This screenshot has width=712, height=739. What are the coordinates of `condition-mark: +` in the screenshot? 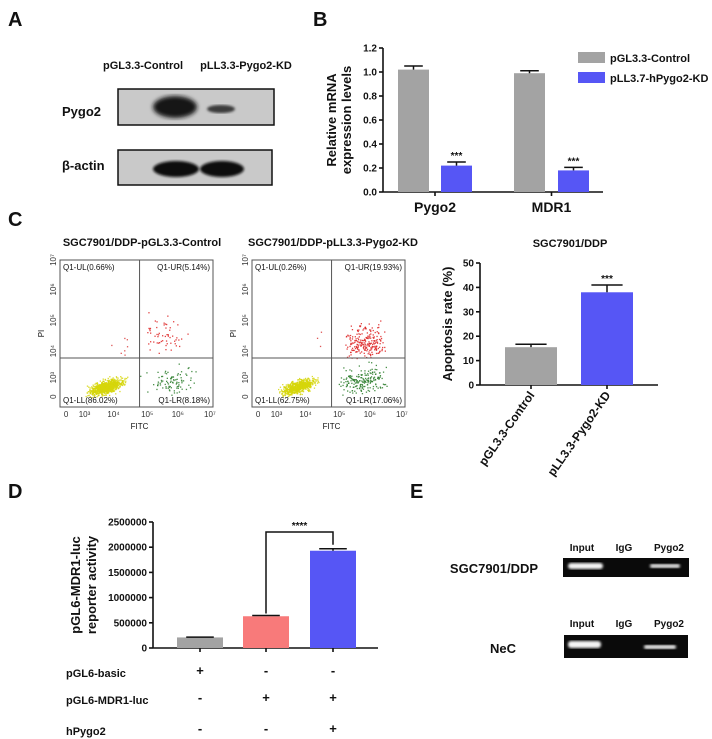 It's located at (333, 697).